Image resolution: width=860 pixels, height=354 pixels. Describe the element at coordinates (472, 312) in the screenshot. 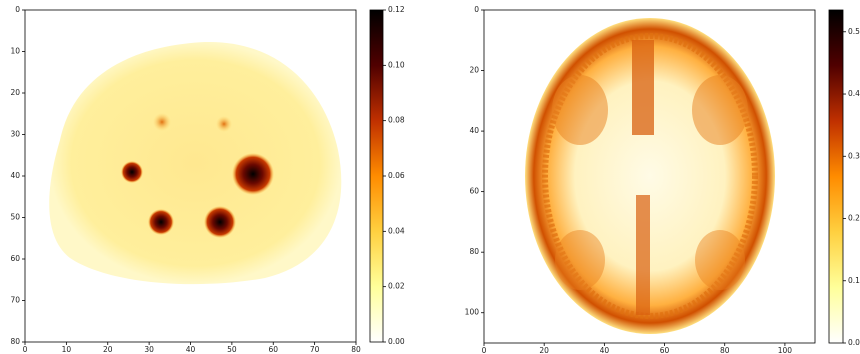

I see `y-tick-label: 100` at that location.